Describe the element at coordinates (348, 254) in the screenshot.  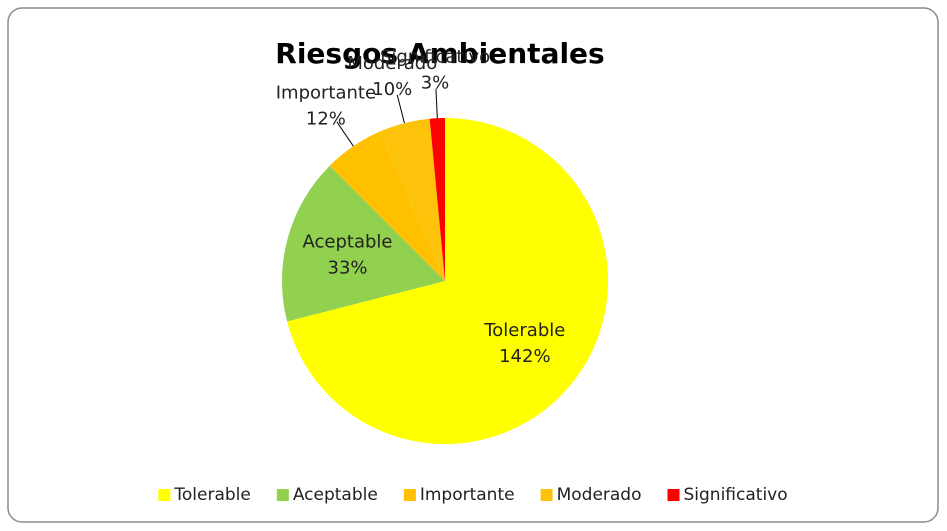
I see `data-label: Aceptable 33%` at that location.